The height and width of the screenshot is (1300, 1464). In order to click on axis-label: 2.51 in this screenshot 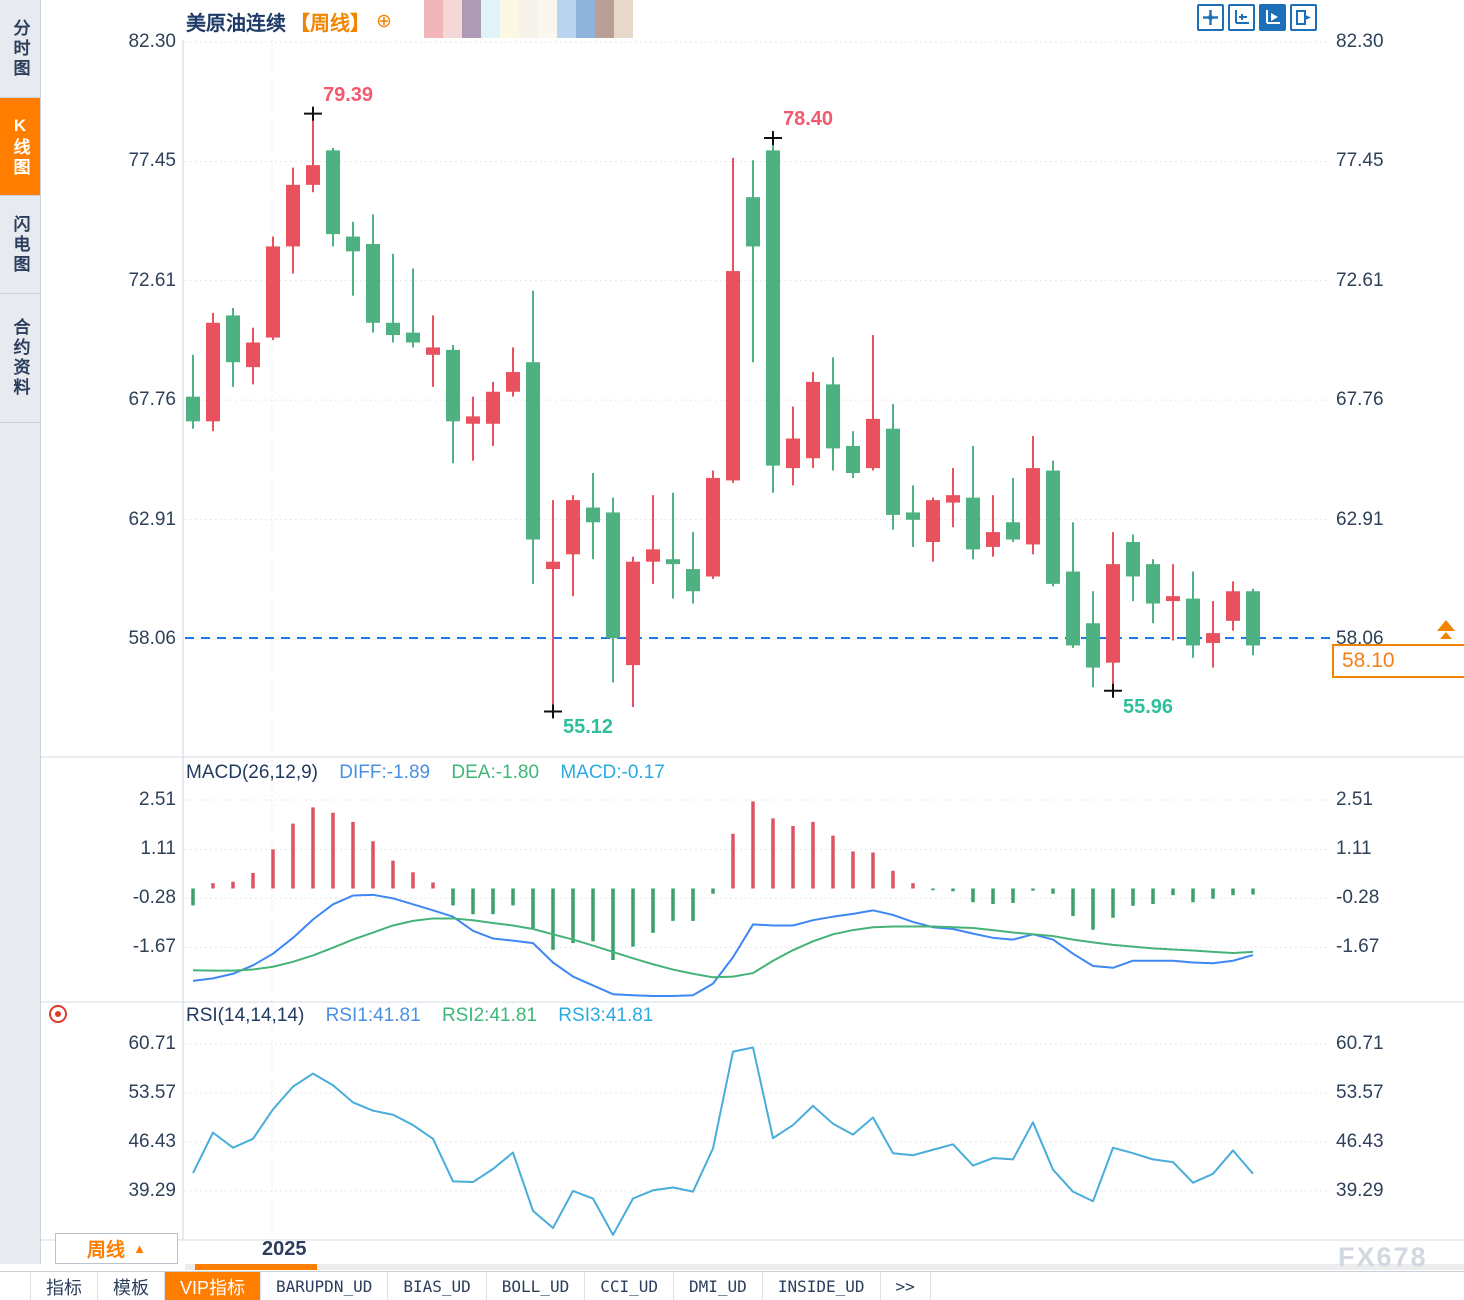, I will do `click(1354, 799)`.